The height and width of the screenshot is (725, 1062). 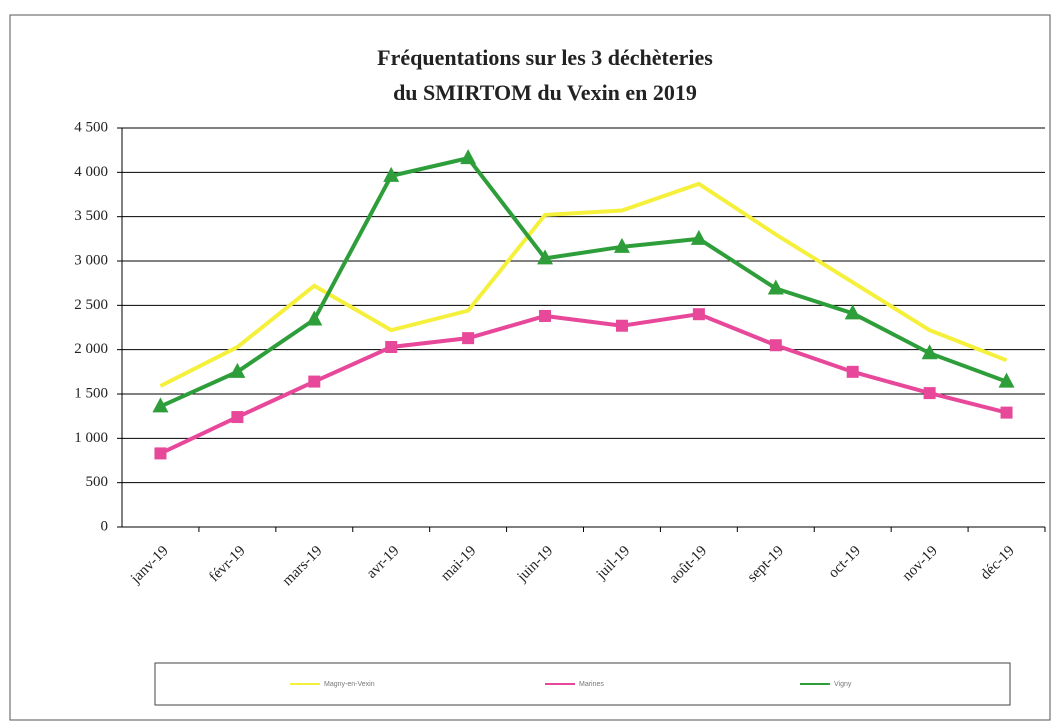 What do you see at coordinates (349, 684) in the screenshot?
I see `legend-label: Magny-en-Vexin` at bounding box center [349, 684].